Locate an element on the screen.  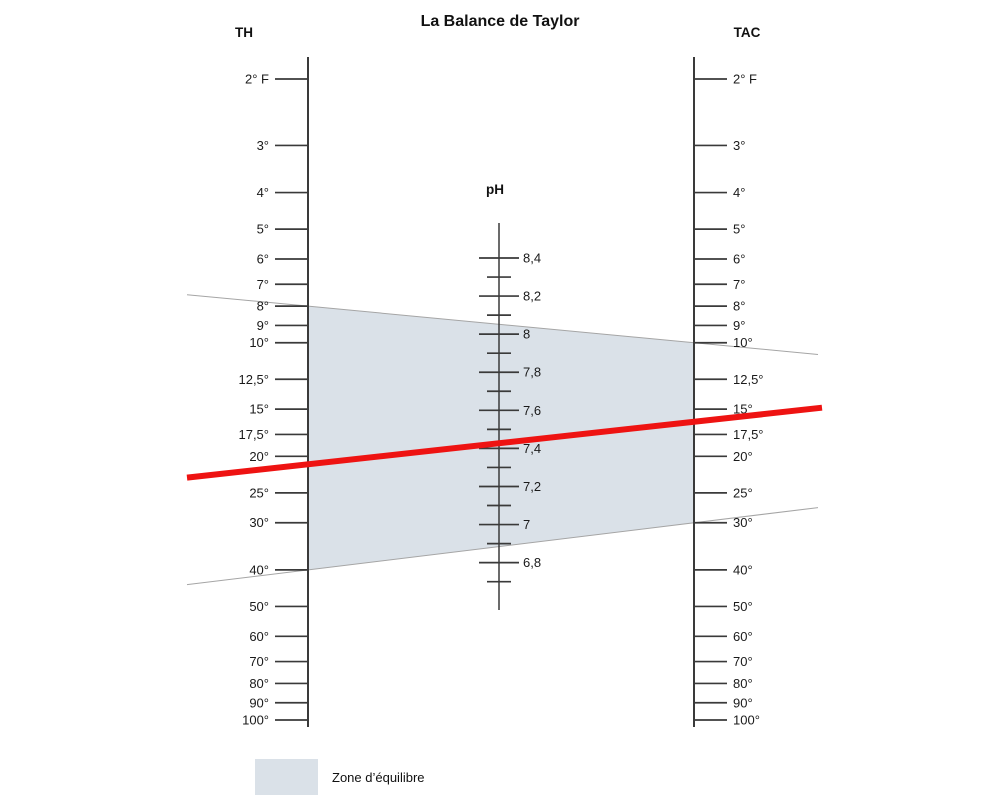
th-axis-tick-label: 90° is located at coordinates (259, 702).